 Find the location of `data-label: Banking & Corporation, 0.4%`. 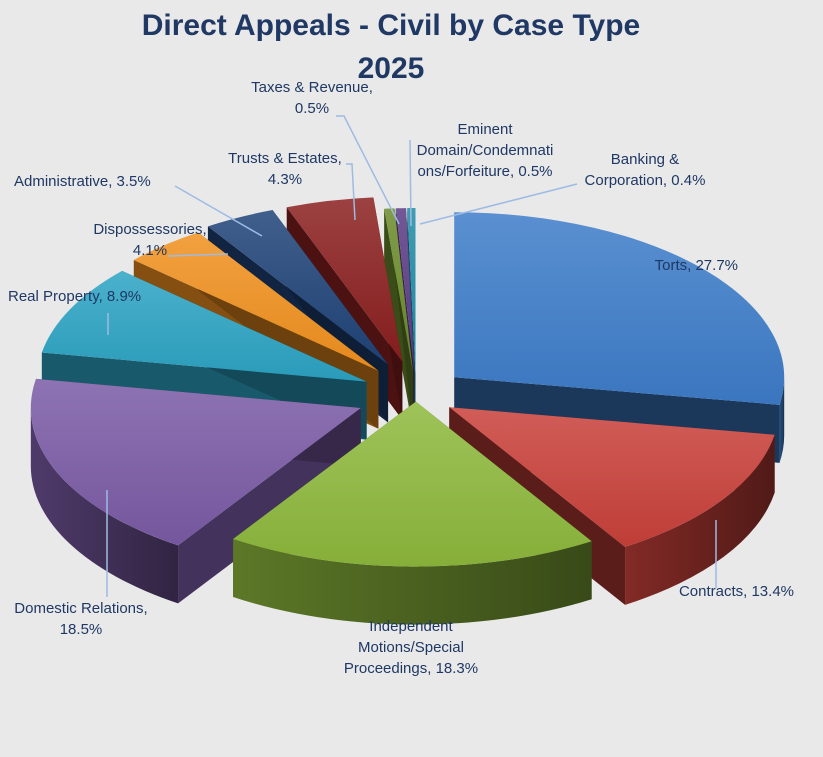

data-label: Banking & Corporation, 0.4% is located at coordinates (645, 170).